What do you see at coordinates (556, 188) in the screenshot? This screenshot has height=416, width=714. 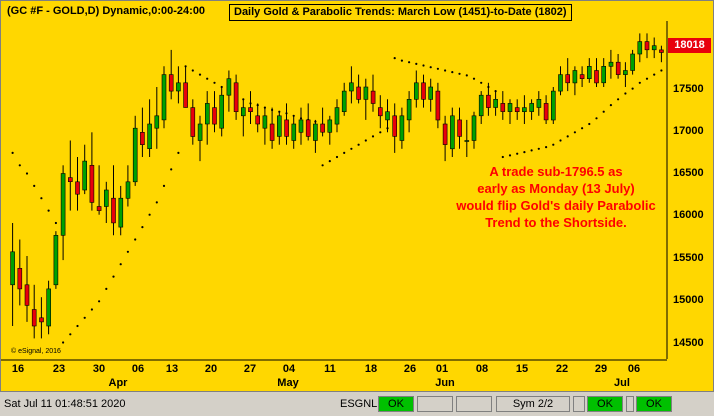 I see `annotation-line: early as Monday (13 July)` at bounding box center [556, 188].